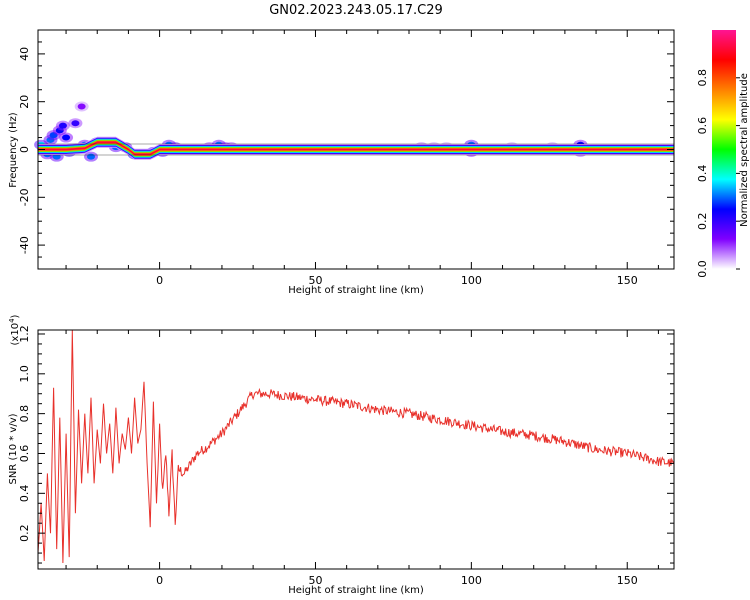  I want to click on chart-title: GN02.2023.243.05.17.C29, so click(356, 10).